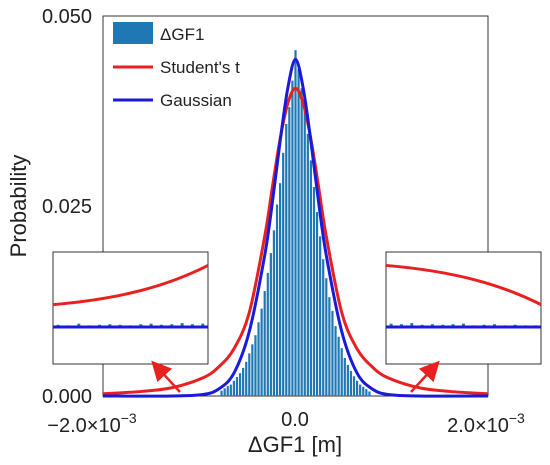  I want to click on x-tick-label: 2.0×10⁻³, so click(486, 423).